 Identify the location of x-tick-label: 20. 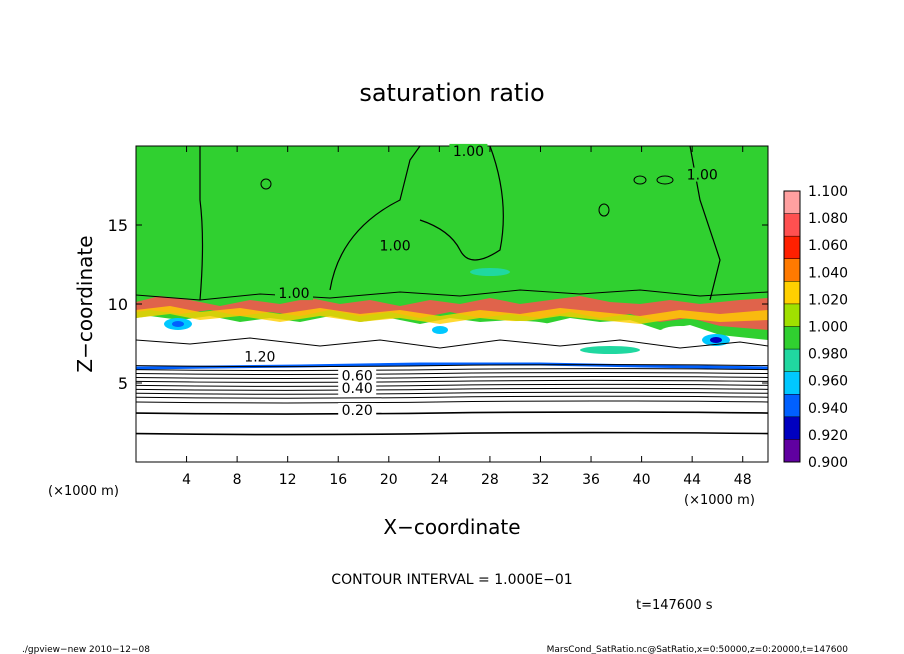
(389, 480).